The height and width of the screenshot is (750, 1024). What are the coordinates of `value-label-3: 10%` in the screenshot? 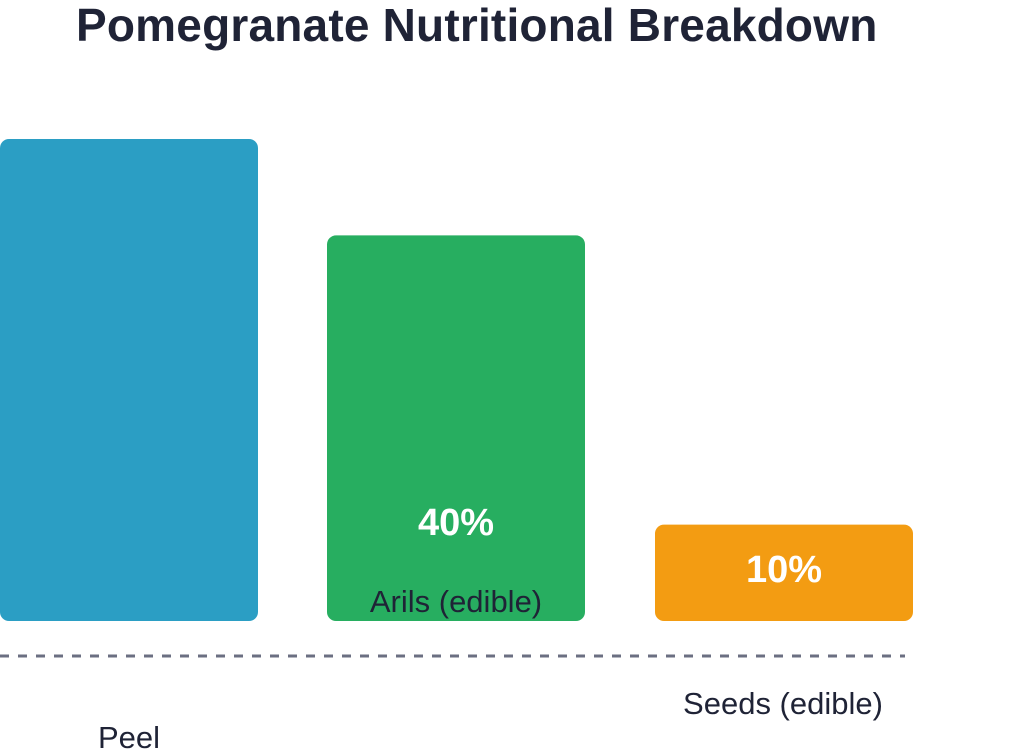 It's located at (784, 570).